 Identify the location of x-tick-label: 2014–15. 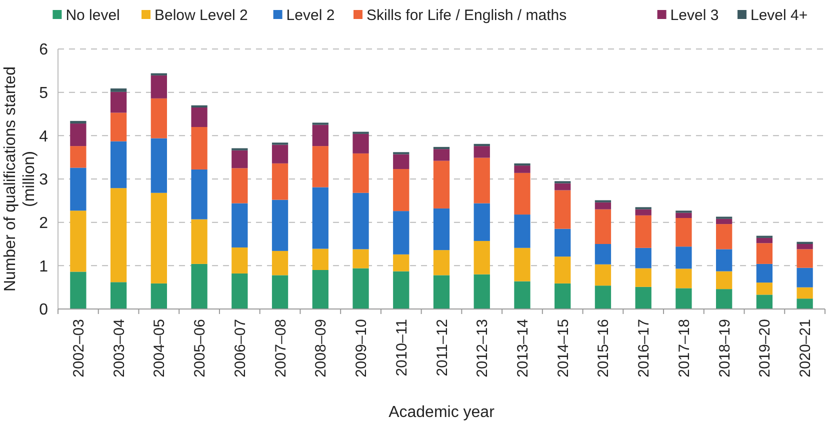
(563, 348).